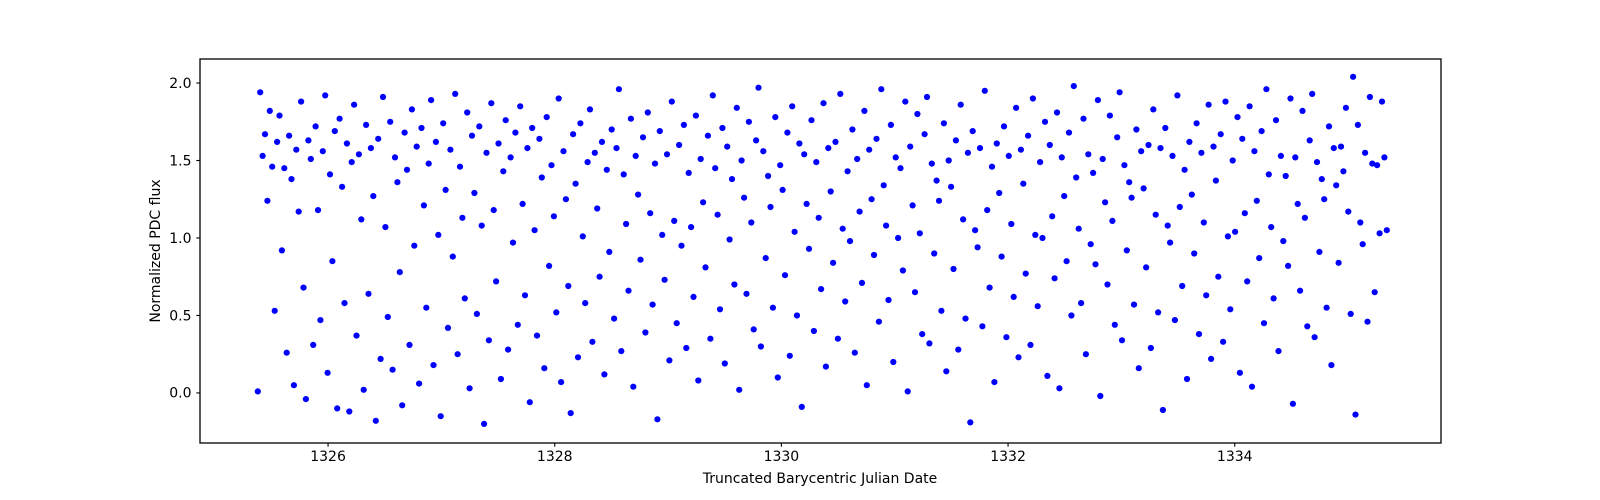  Describe the element at coordinates (328, 457) in the screenshot. I see `x-tick-label: 1326` at that location.